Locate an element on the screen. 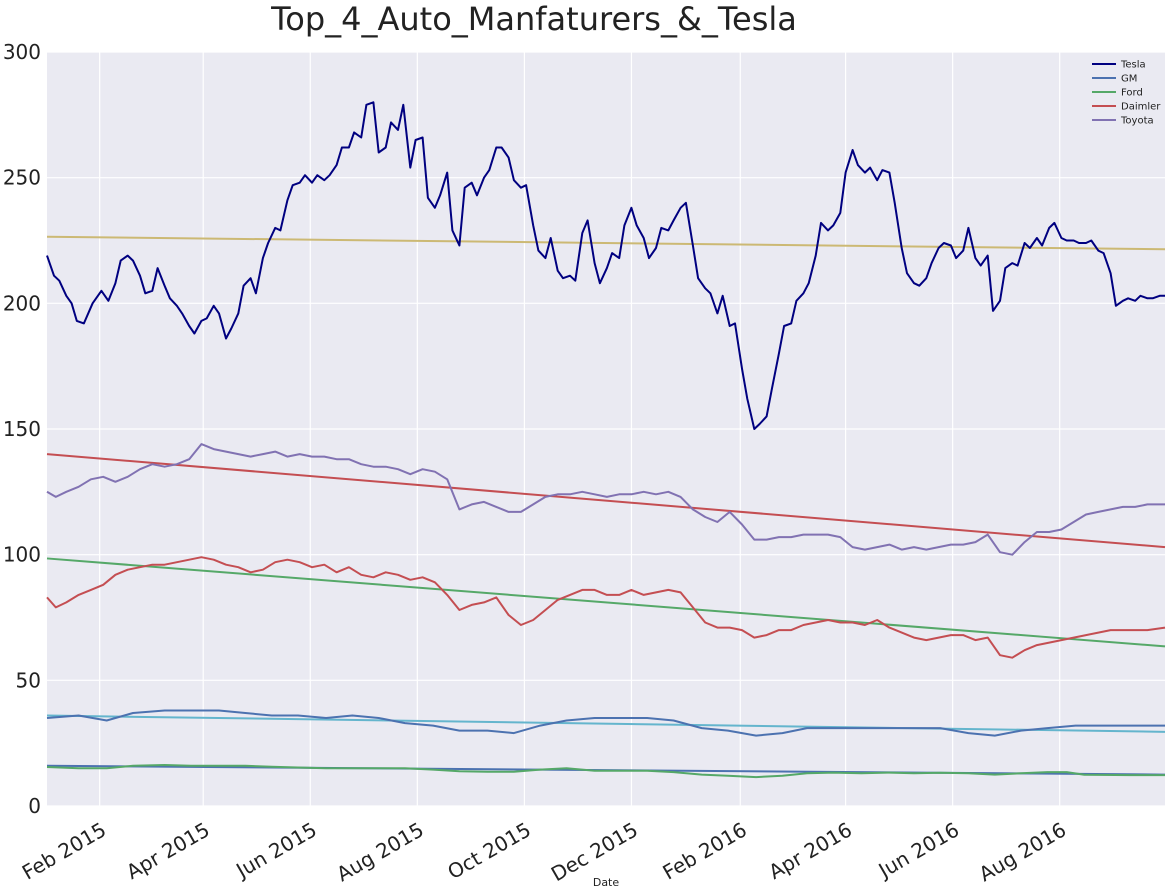 This screenshot has height=895, width=1170. series-line-gm is located at coordinates (605, 723).